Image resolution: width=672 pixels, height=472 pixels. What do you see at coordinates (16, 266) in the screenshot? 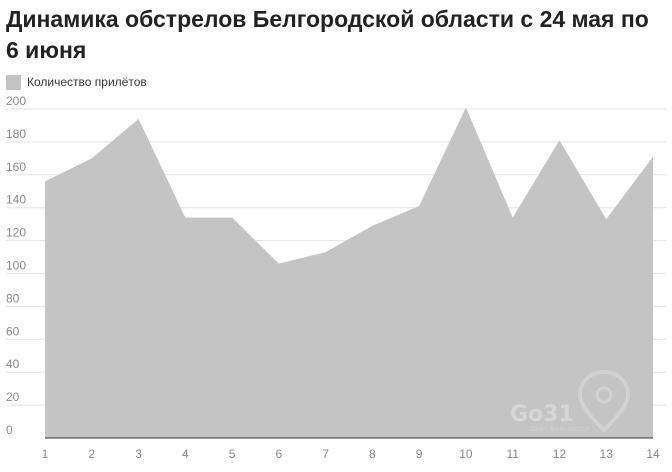
I see `y-tick-label: 100` at bounding box center [16, 266].